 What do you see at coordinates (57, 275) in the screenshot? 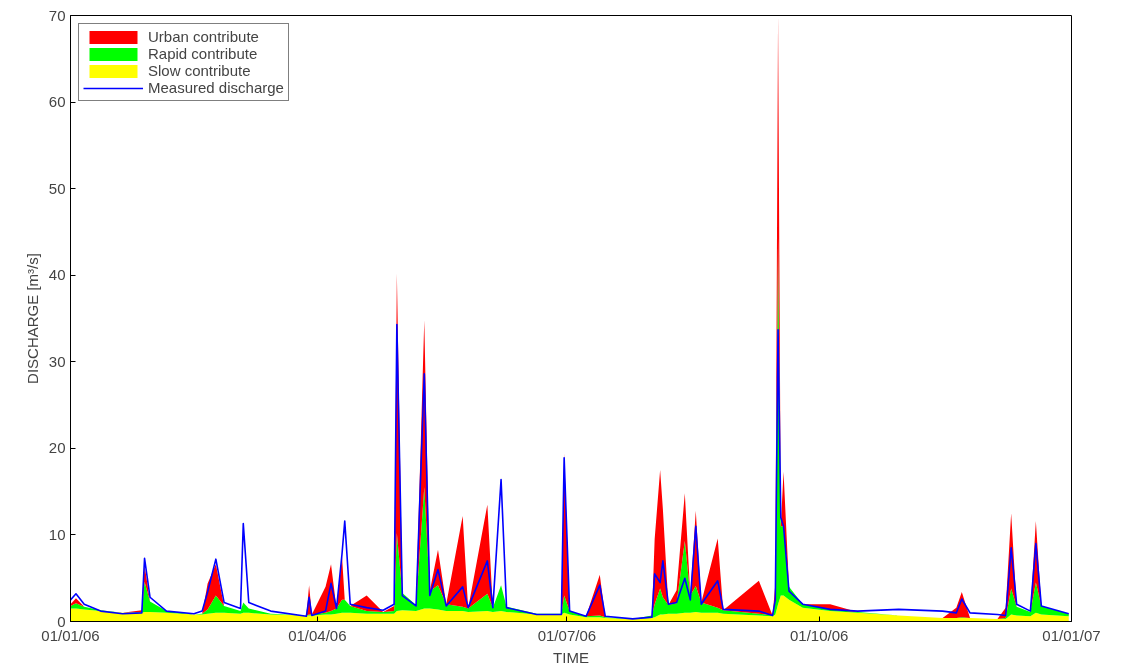
I see `y-tick-label: 40` at bounding box center [57, 275].